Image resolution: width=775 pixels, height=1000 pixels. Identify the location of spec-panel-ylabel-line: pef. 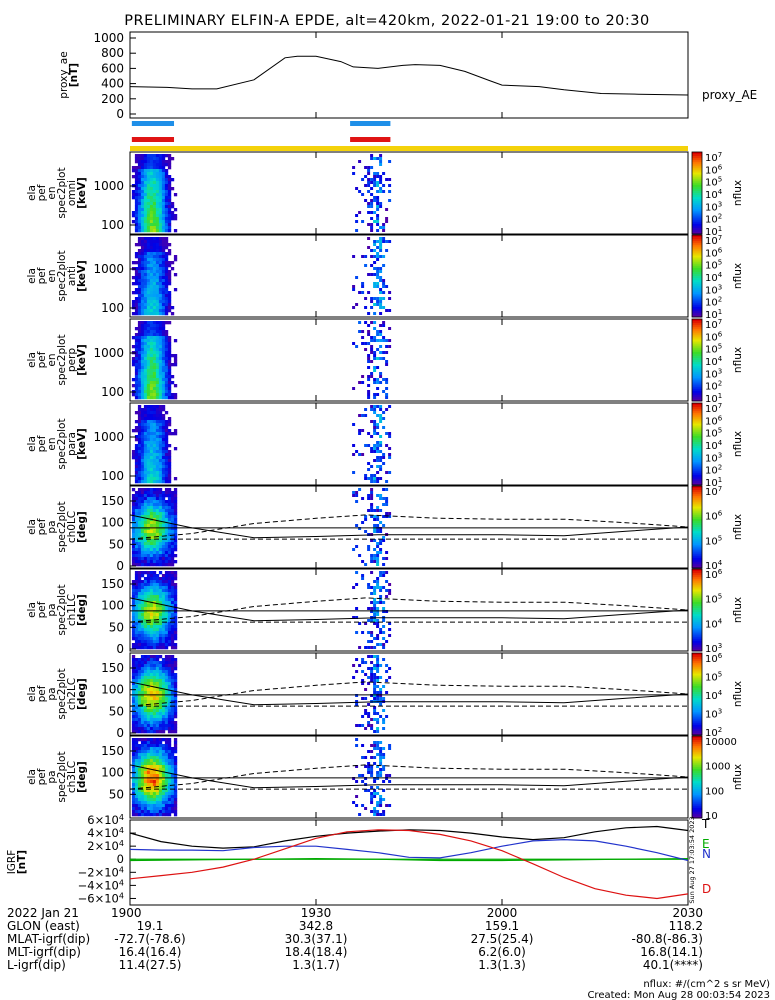
(42, 443).